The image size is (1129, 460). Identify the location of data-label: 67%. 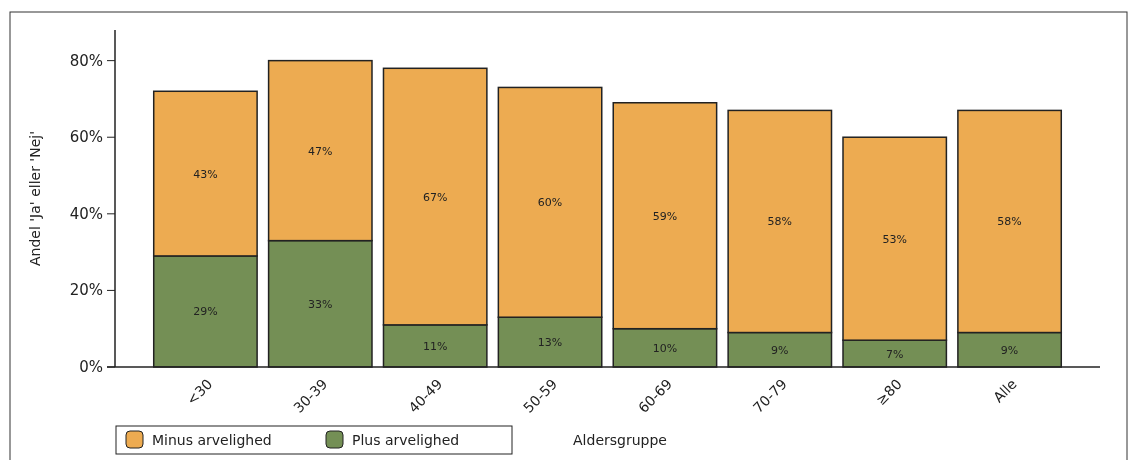
(435, 197).